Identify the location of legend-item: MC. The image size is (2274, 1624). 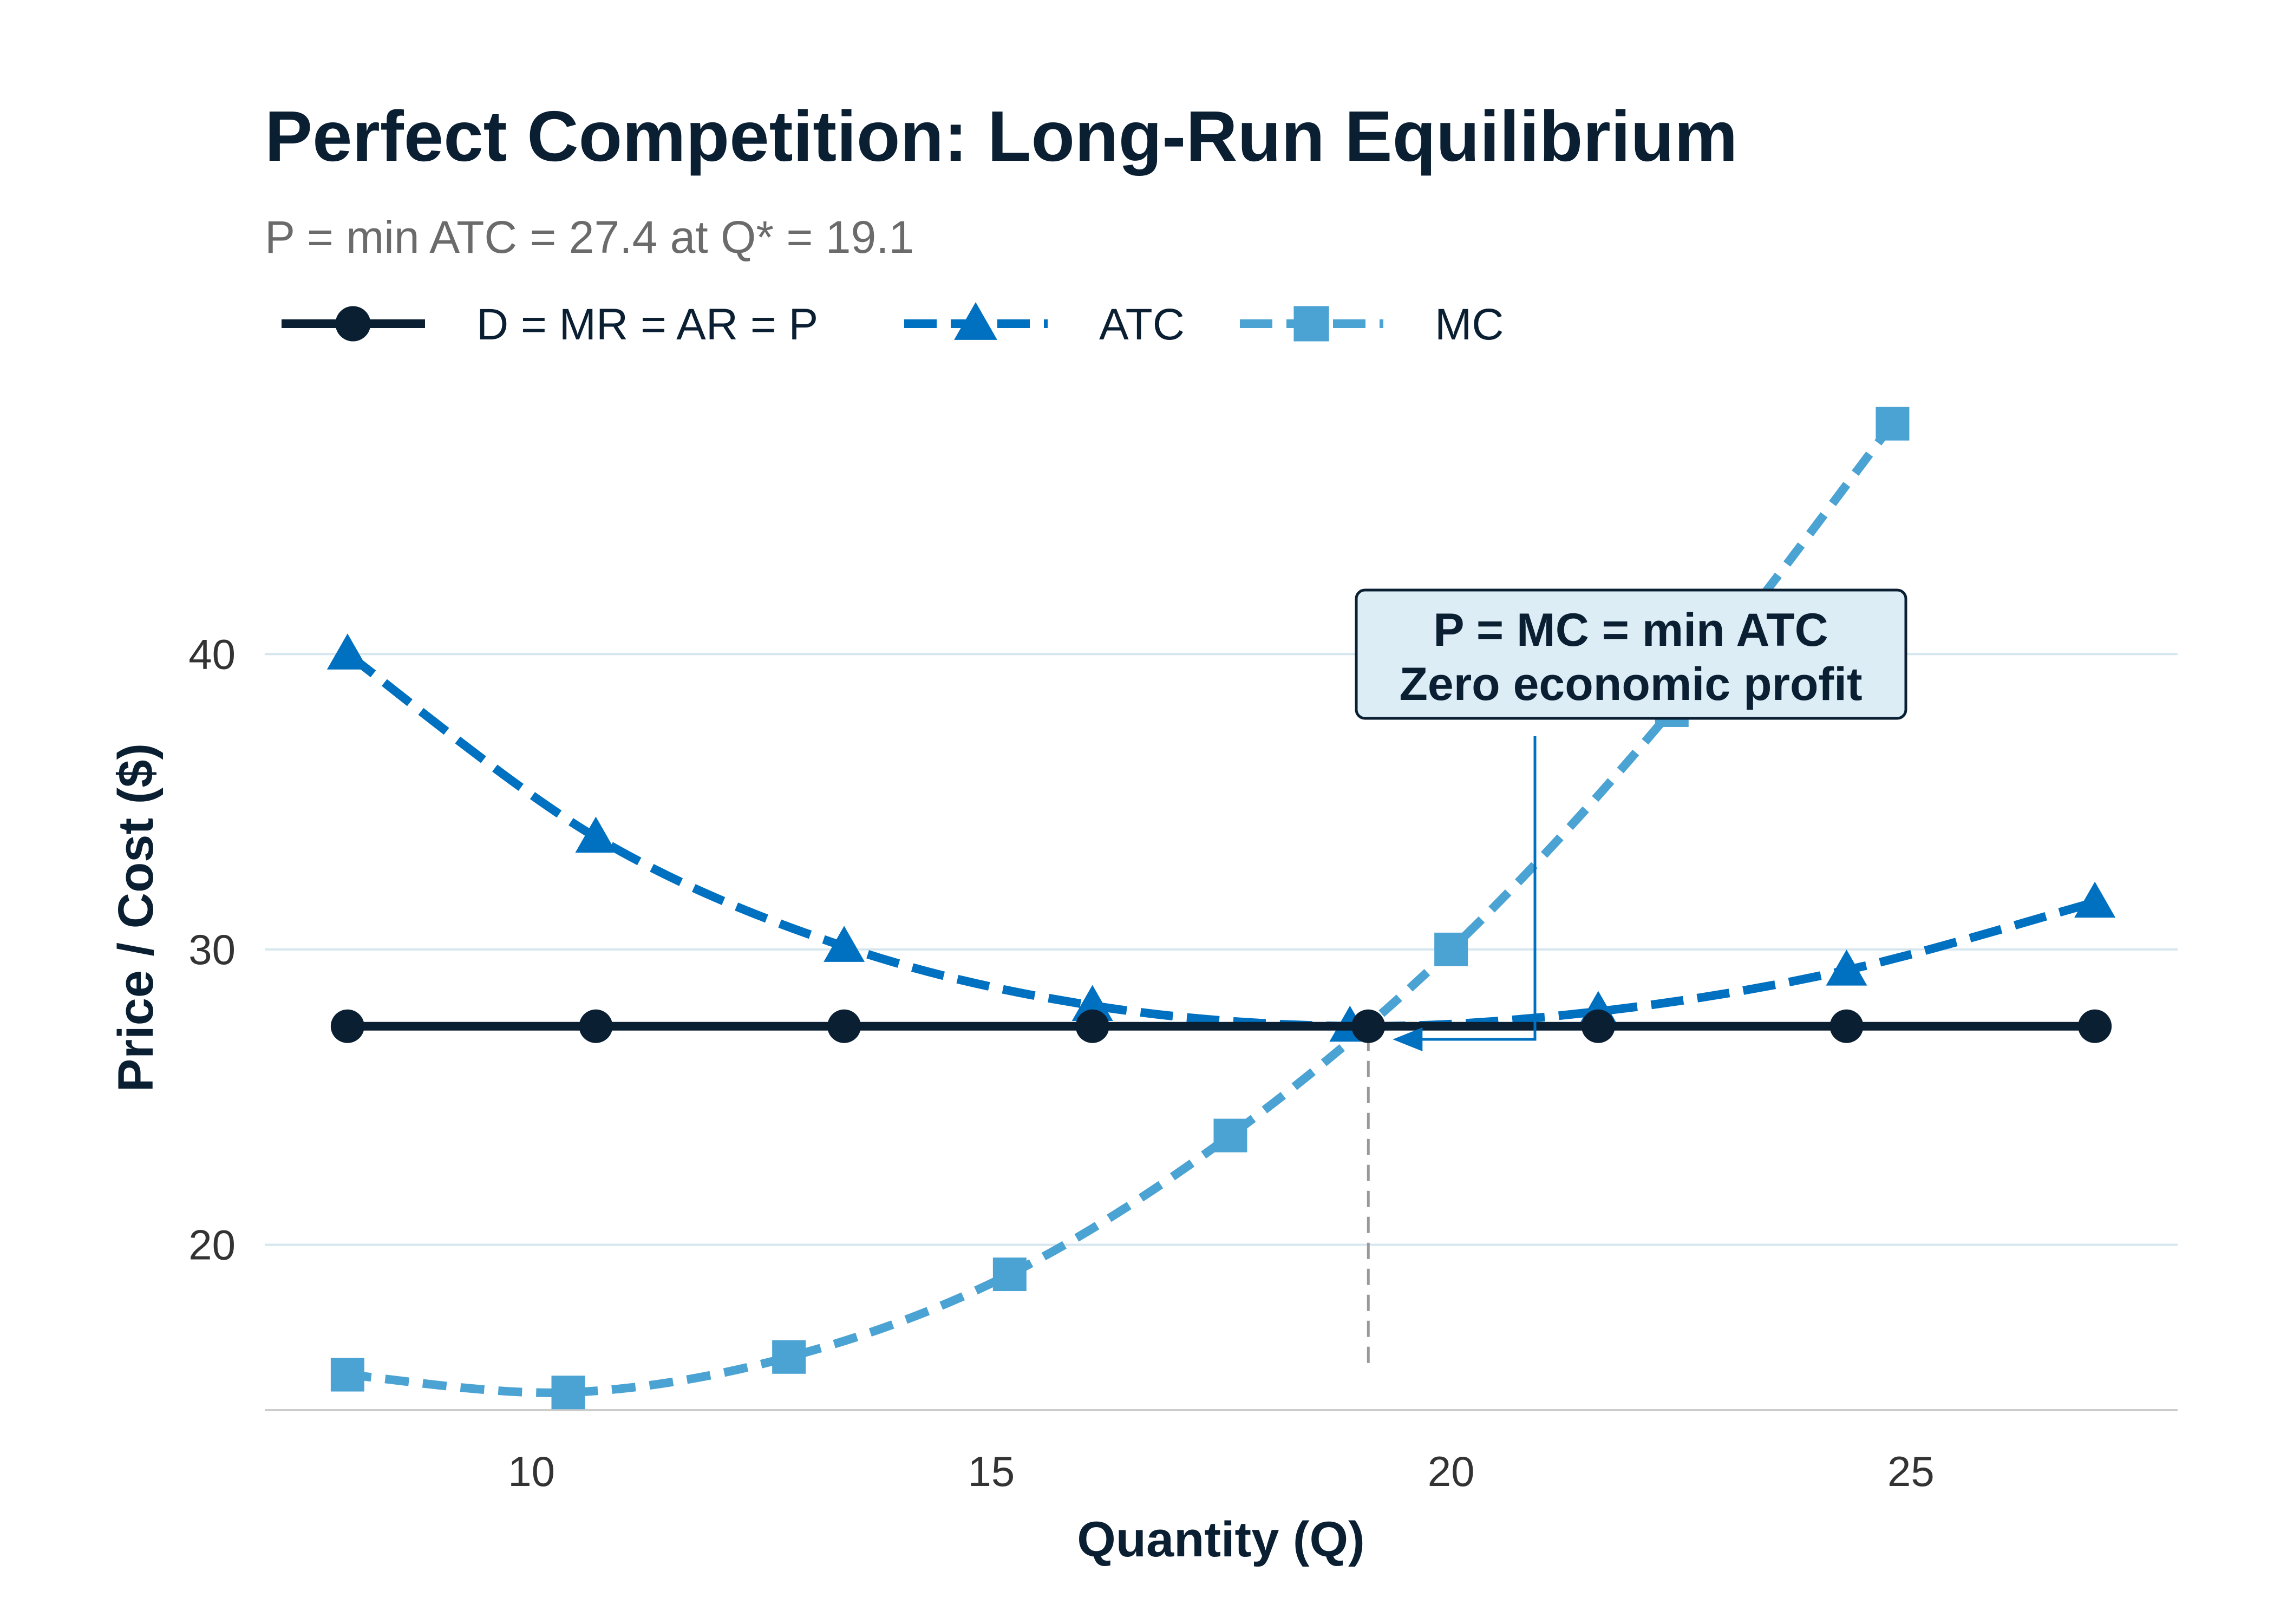
(1372, 324).